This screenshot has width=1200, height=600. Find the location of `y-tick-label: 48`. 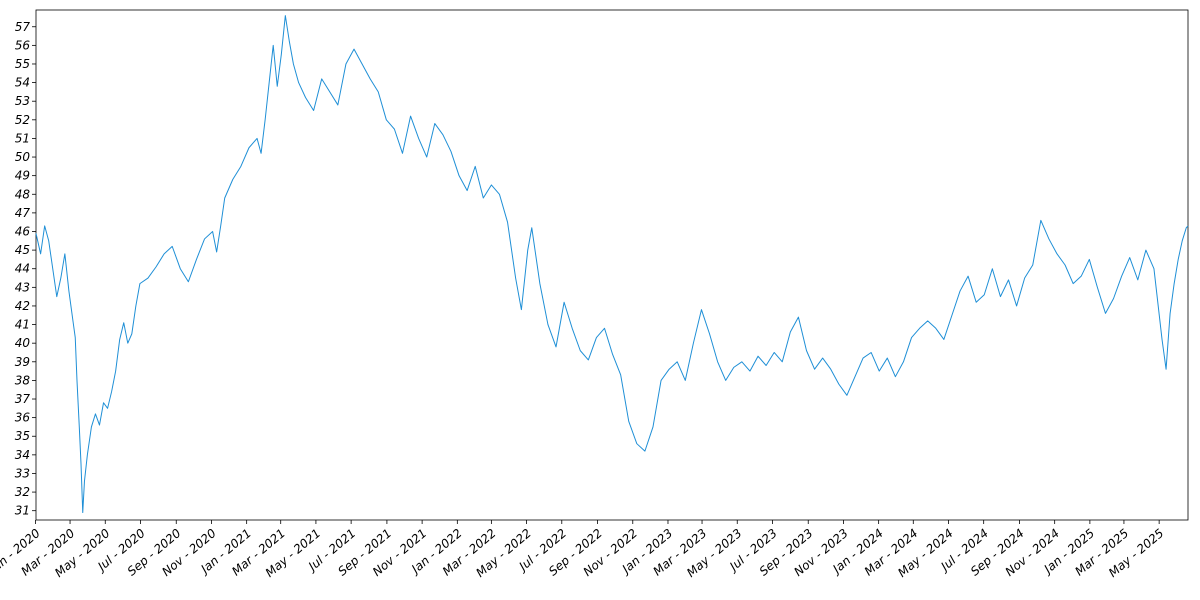

y-tick-label: 48 is located at coordinates (23, 194).